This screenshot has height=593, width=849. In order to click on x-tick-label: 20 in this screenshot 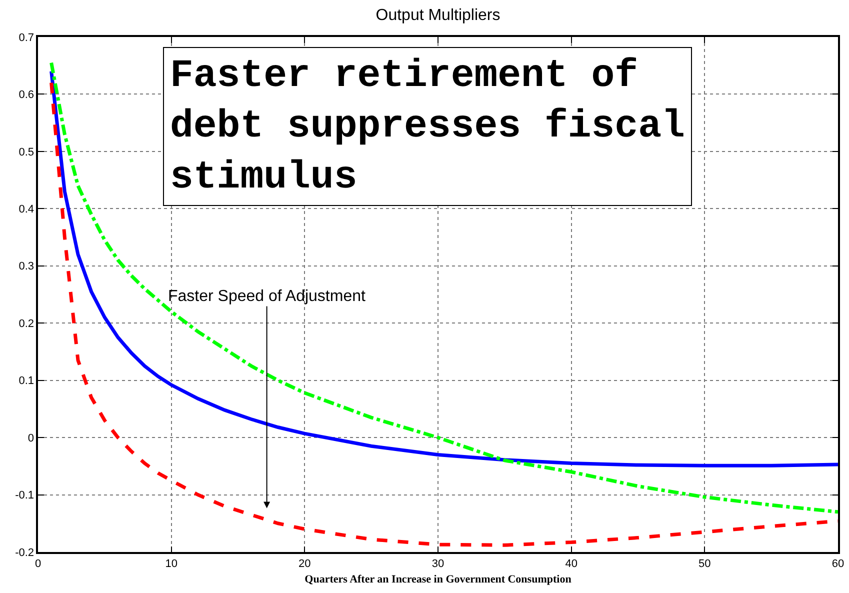, I will do `click(304, 564)`.